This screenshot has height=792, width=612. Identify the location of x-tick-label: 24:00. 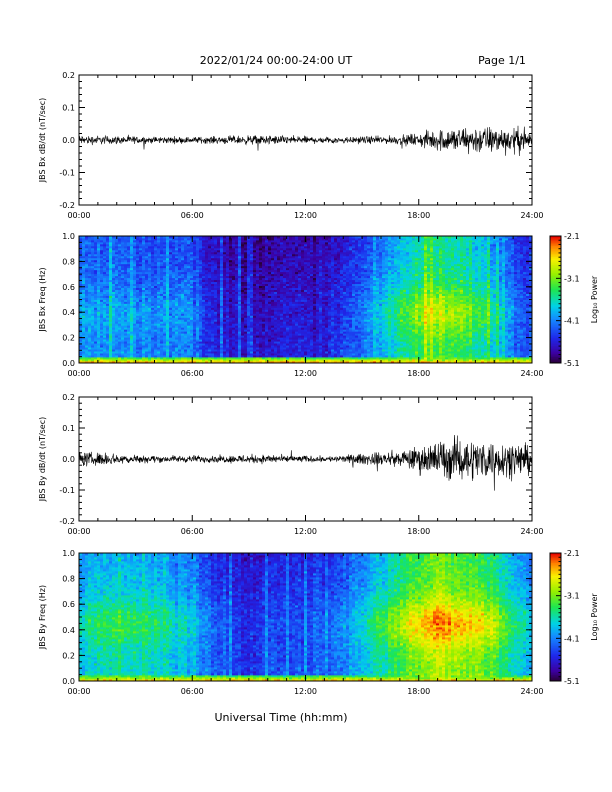
(531, 215).